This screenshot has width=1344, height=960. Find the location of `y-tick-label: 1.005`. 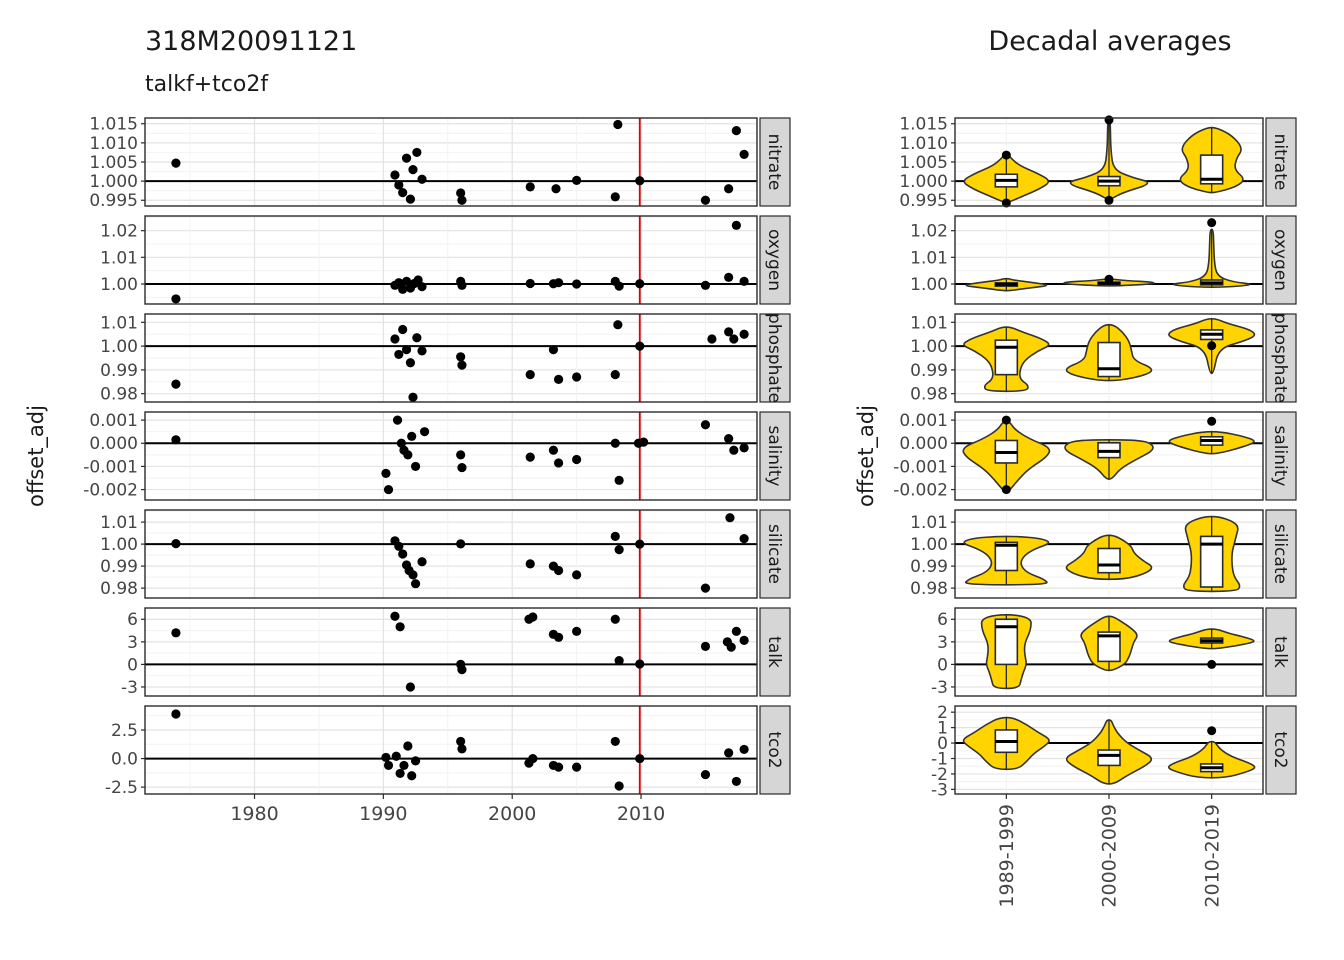

y-tick-label: 1.005 is located at coordinates (113, 163).